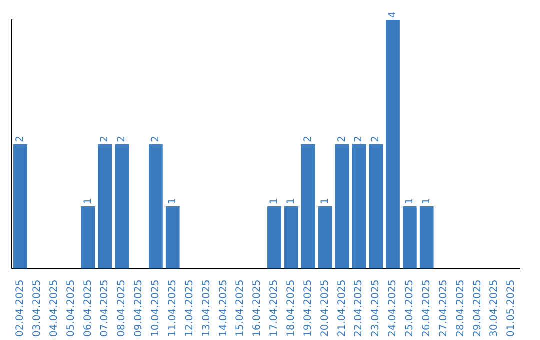  I want to click on x-tick-label: 26.04.2025, so click(426, 309).